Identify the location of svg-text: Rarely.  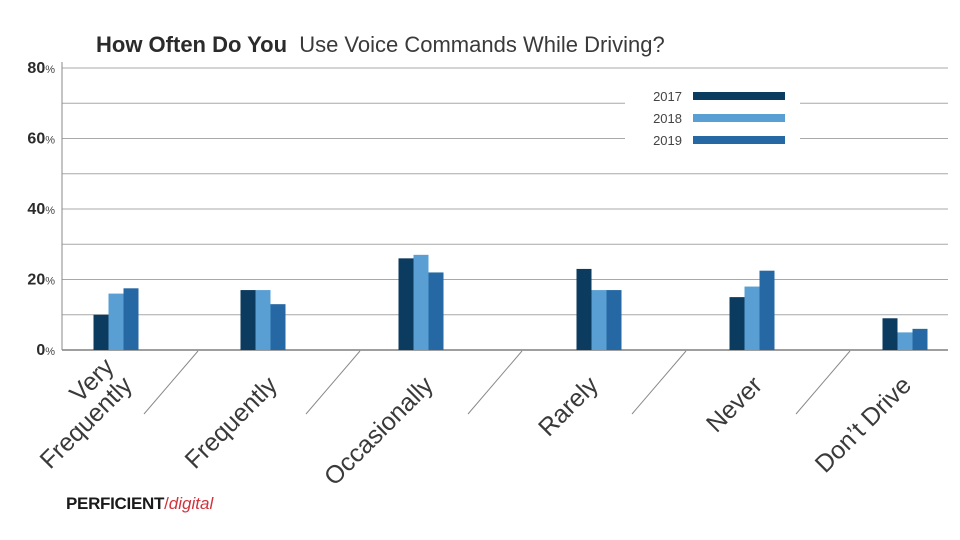
(568, 406).